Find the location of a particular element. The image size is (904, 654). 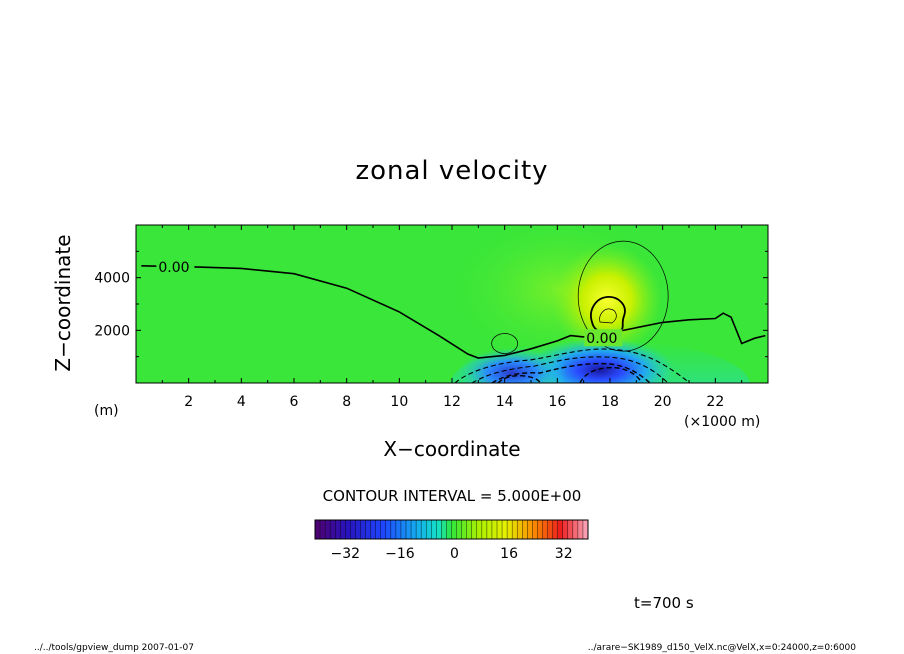

small-positive-contour is located at coordinates (505, 343).